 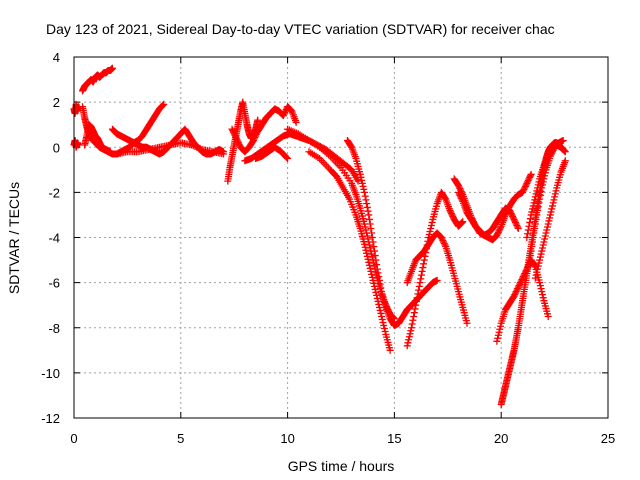 What do you see at coordinates (73, 438) in the screenshot?
I see `x-tick-label: 0` at bounding box center [73, 438].